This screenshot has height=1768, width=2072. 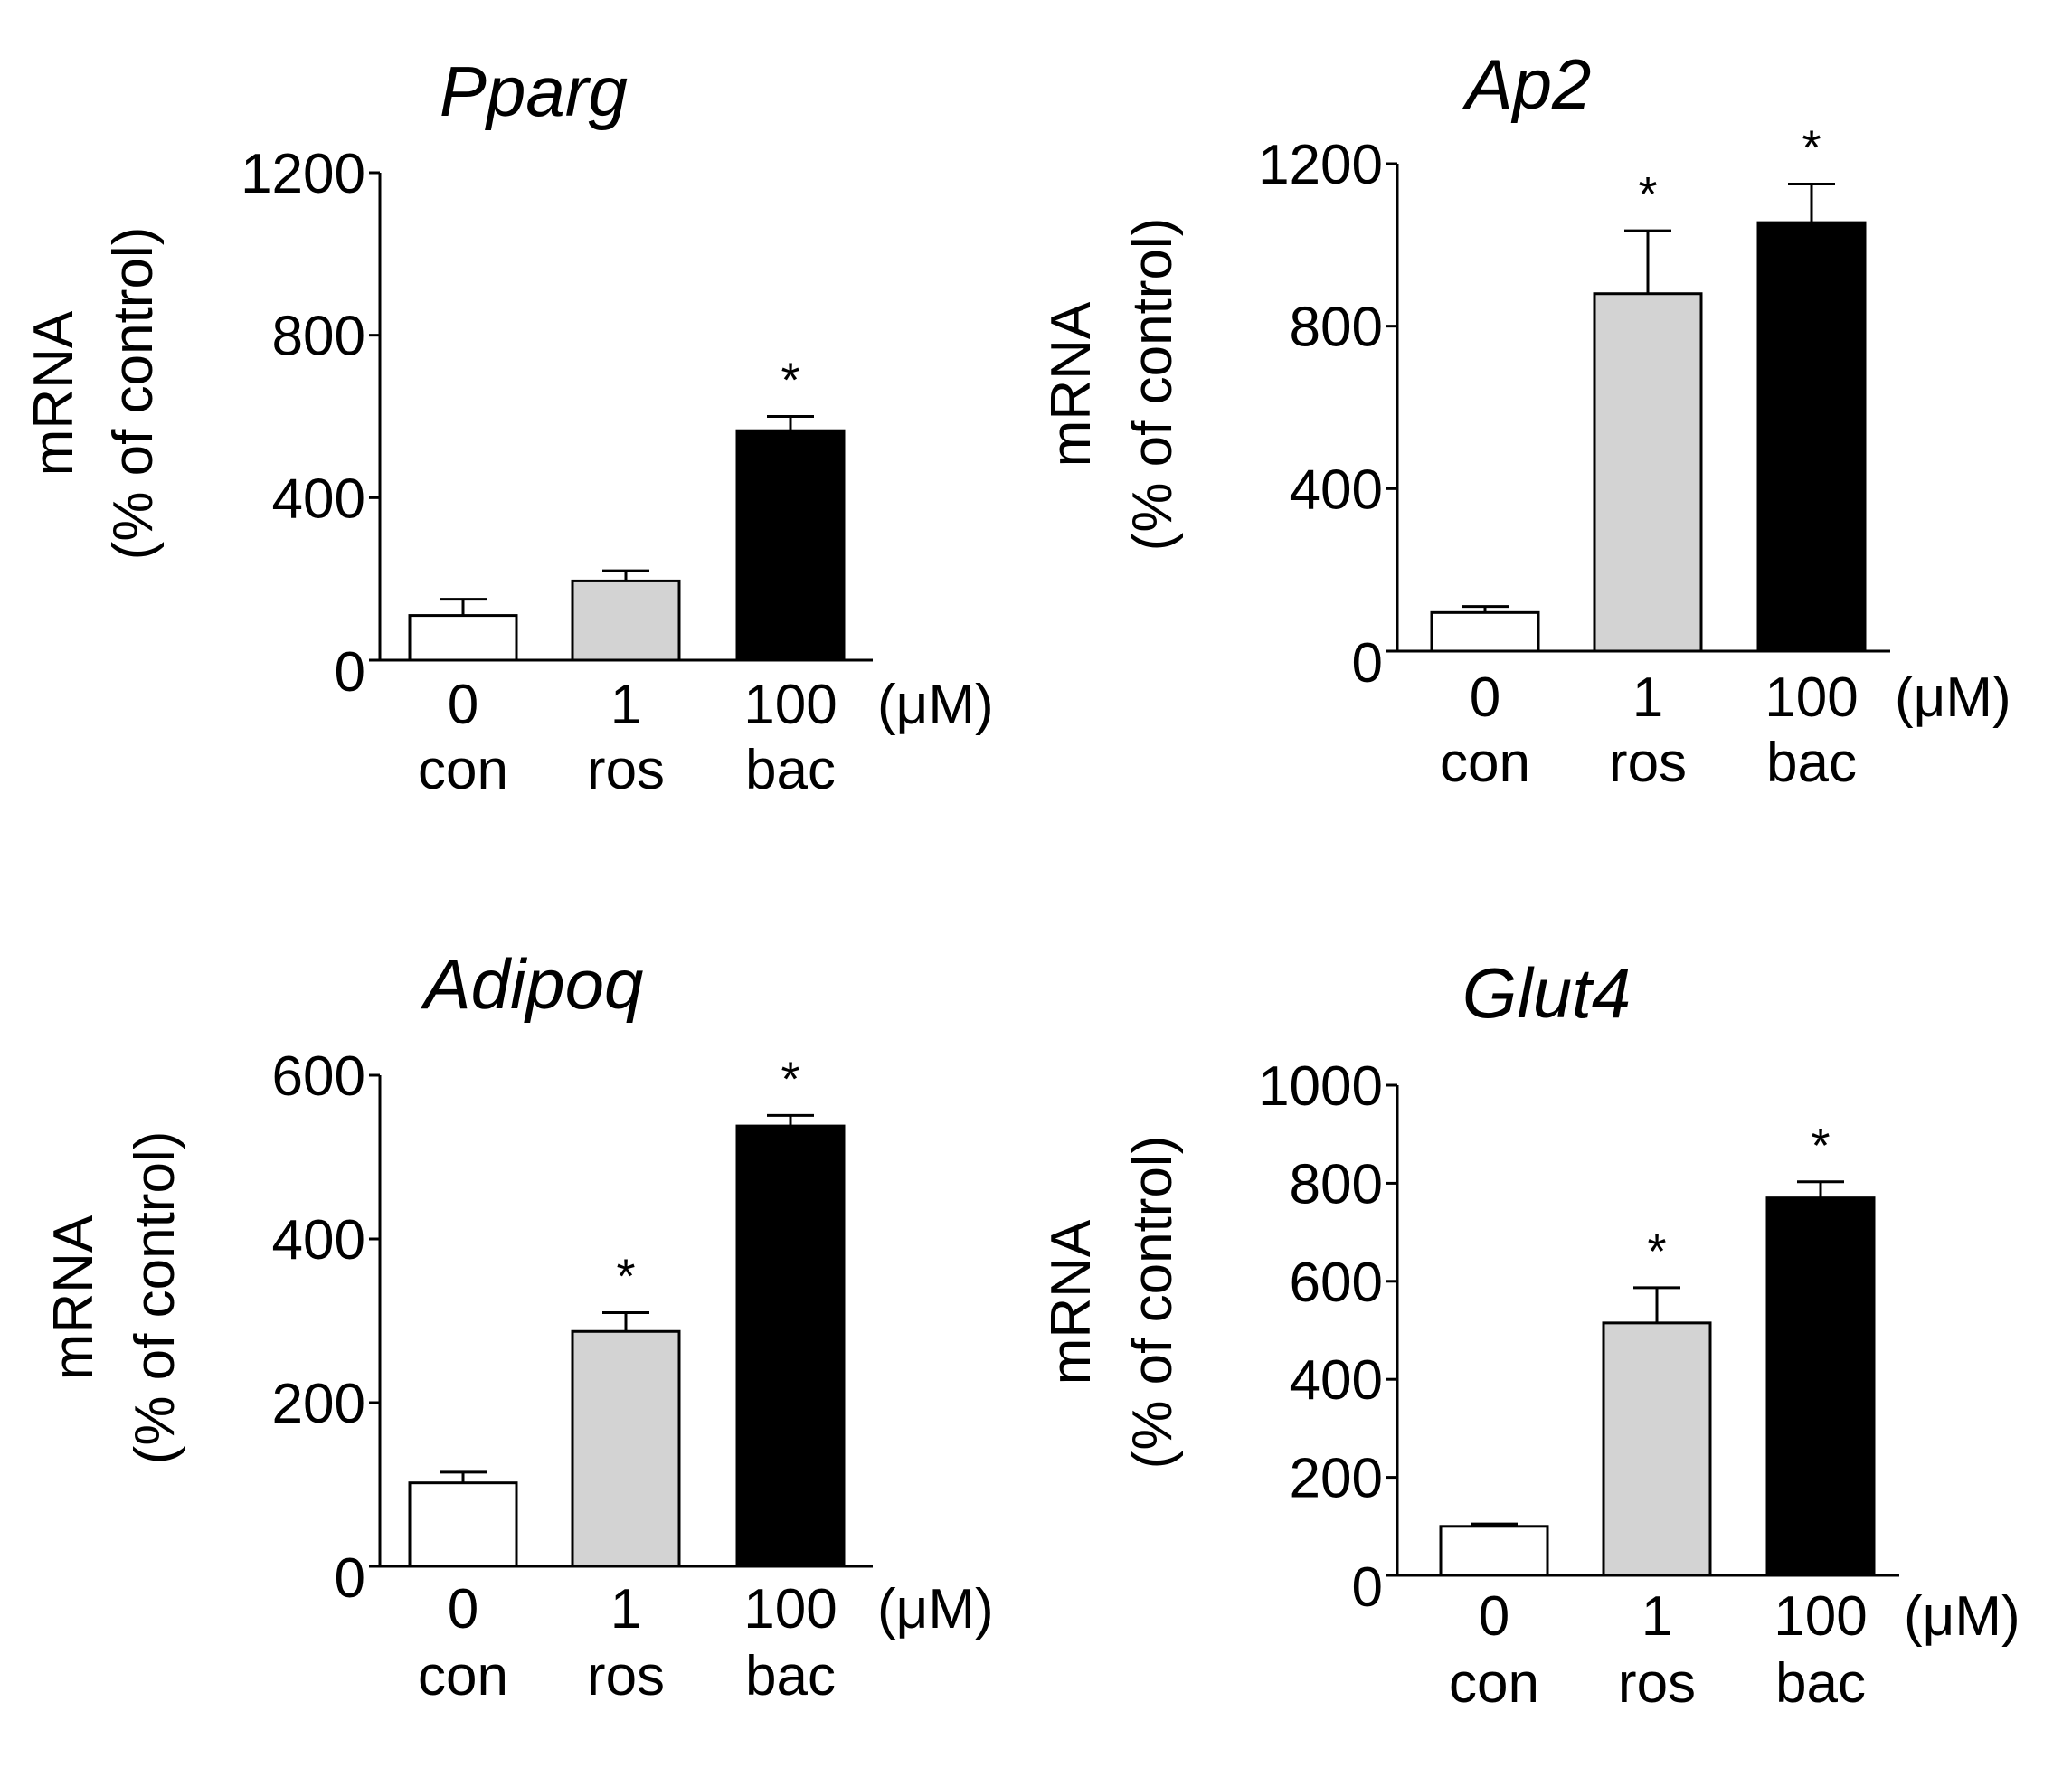 I want to click on chart-title: Glut4, so click(x=1547, y=993).